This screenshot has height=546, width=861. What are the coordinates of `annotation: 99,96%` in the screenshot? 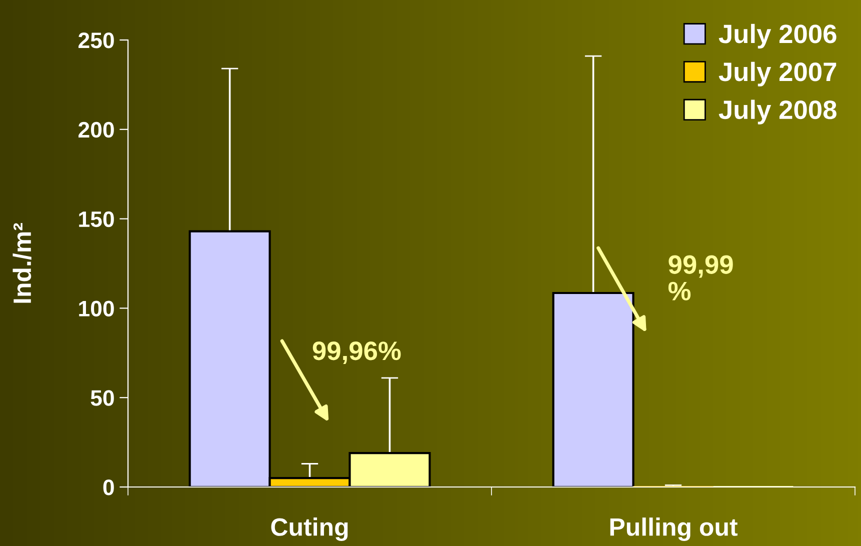 It's located at (356, 353).